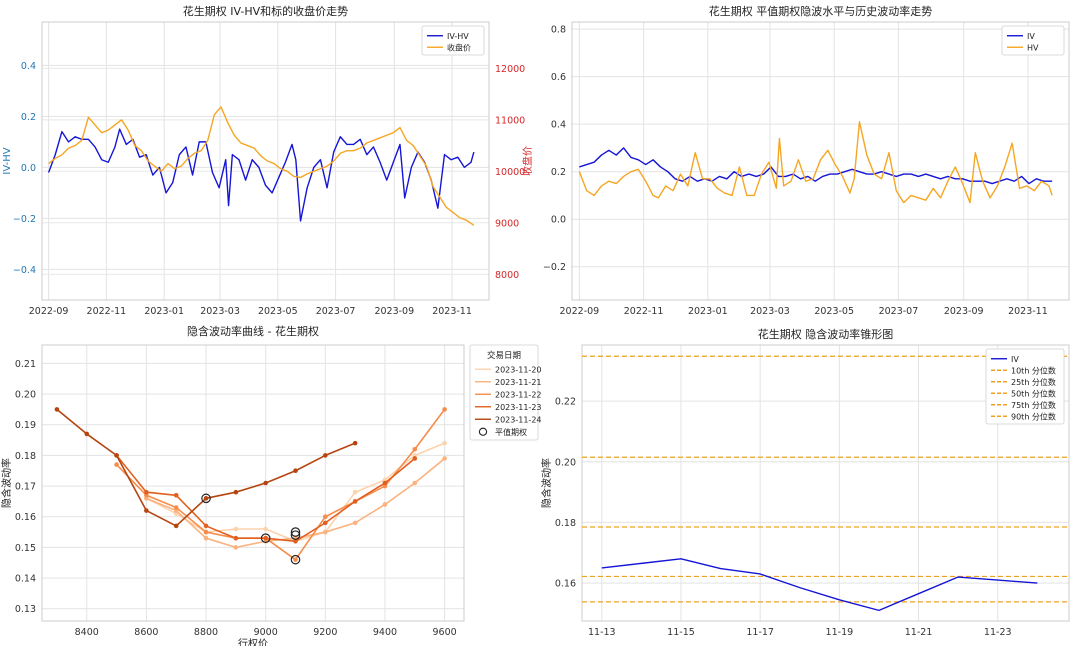 The image size is (1080, 646). Describe the element at coordinates (87, 632) in the screenshot. I see `x-tick-label: 8400` at that location.